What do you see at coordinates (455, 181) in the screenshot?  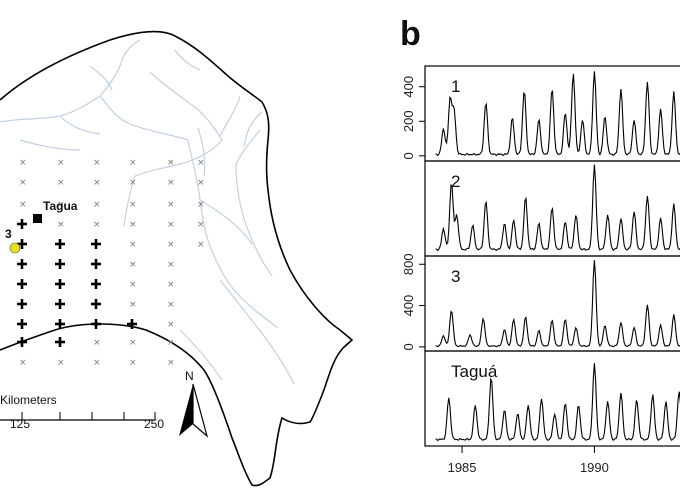 I see `panel-label: 2` at bounding box center [455, 181].